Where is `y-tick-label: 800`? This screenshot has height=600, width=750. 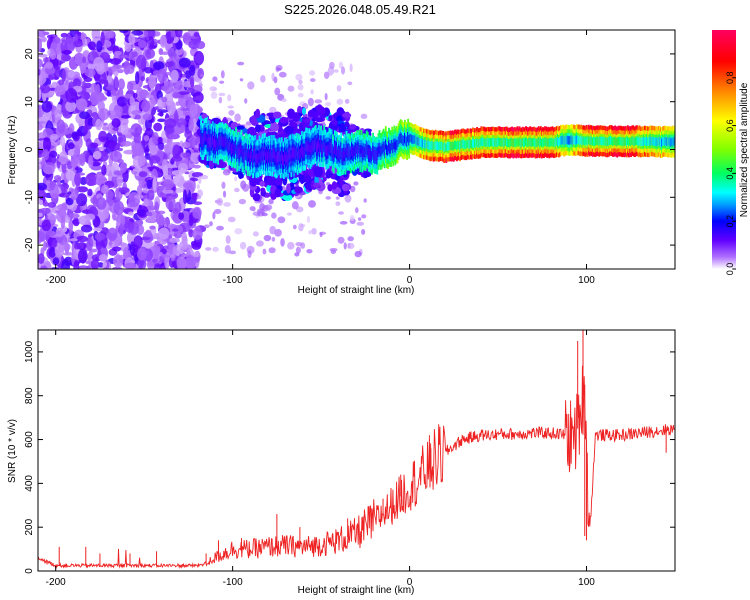
y-tick-label: 800 is located at coordinates (29, 395).